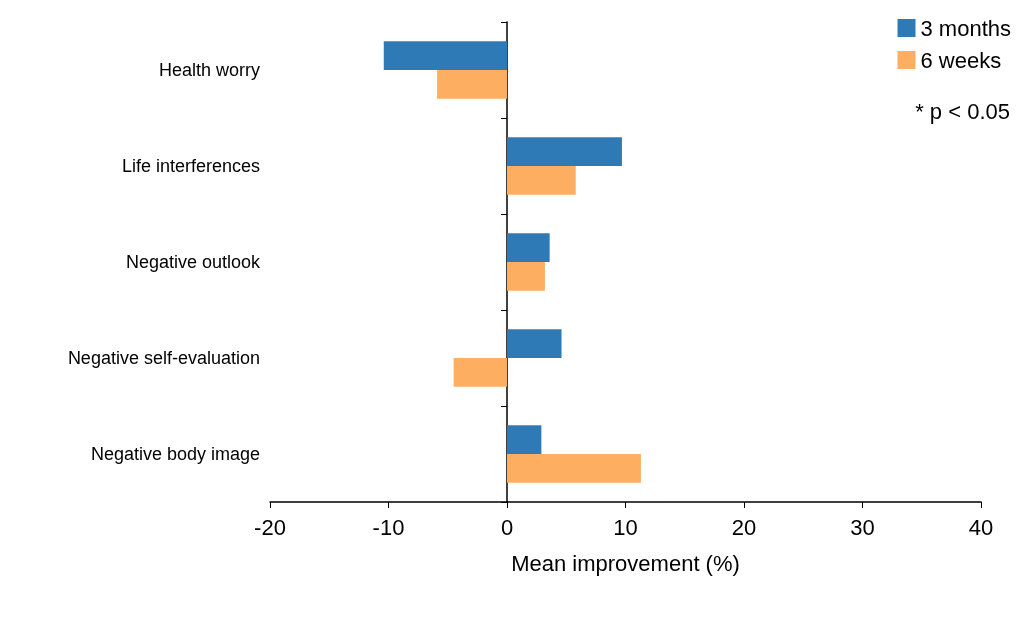 The height and width of the screenshot is (619, 1028). What do you see at coordinates (981, 527) in the screenshot?
I see `x-tick-label: 40` at bounding box center [981, 527].